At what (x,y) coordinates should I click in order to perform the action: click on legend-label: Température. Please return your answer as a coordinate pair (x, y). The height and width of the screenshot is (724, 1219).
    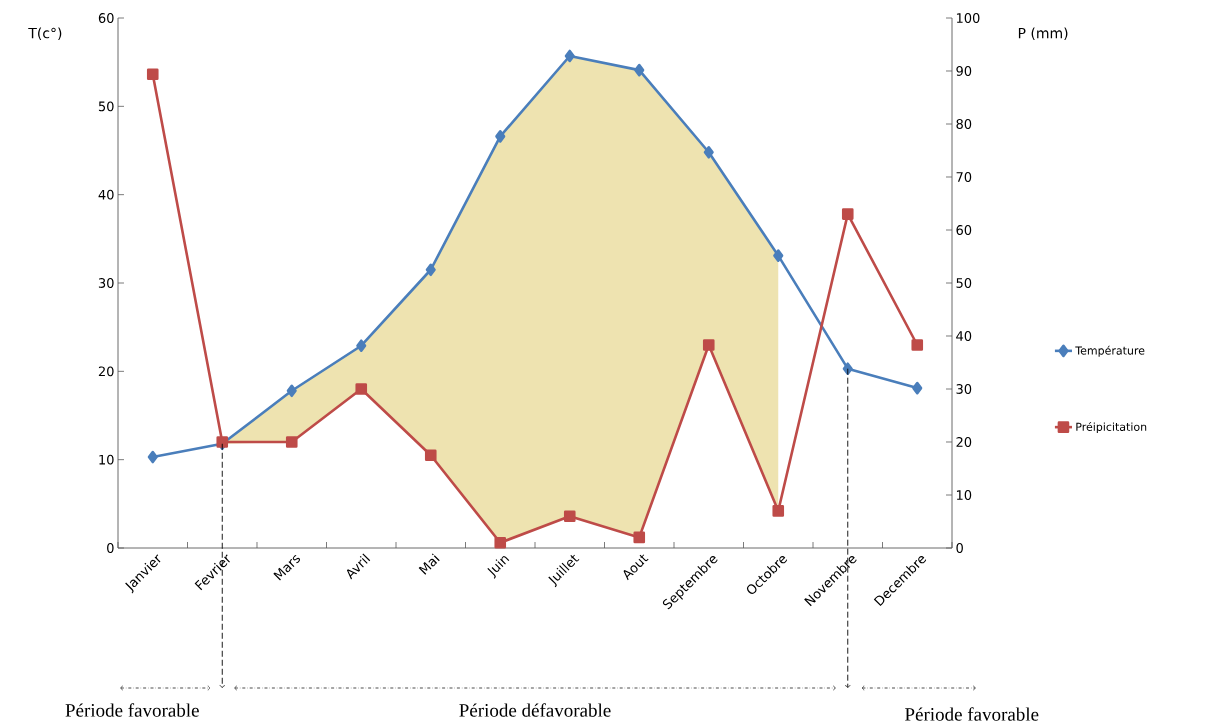
    Looking at the image, I should click on (1110, 351).